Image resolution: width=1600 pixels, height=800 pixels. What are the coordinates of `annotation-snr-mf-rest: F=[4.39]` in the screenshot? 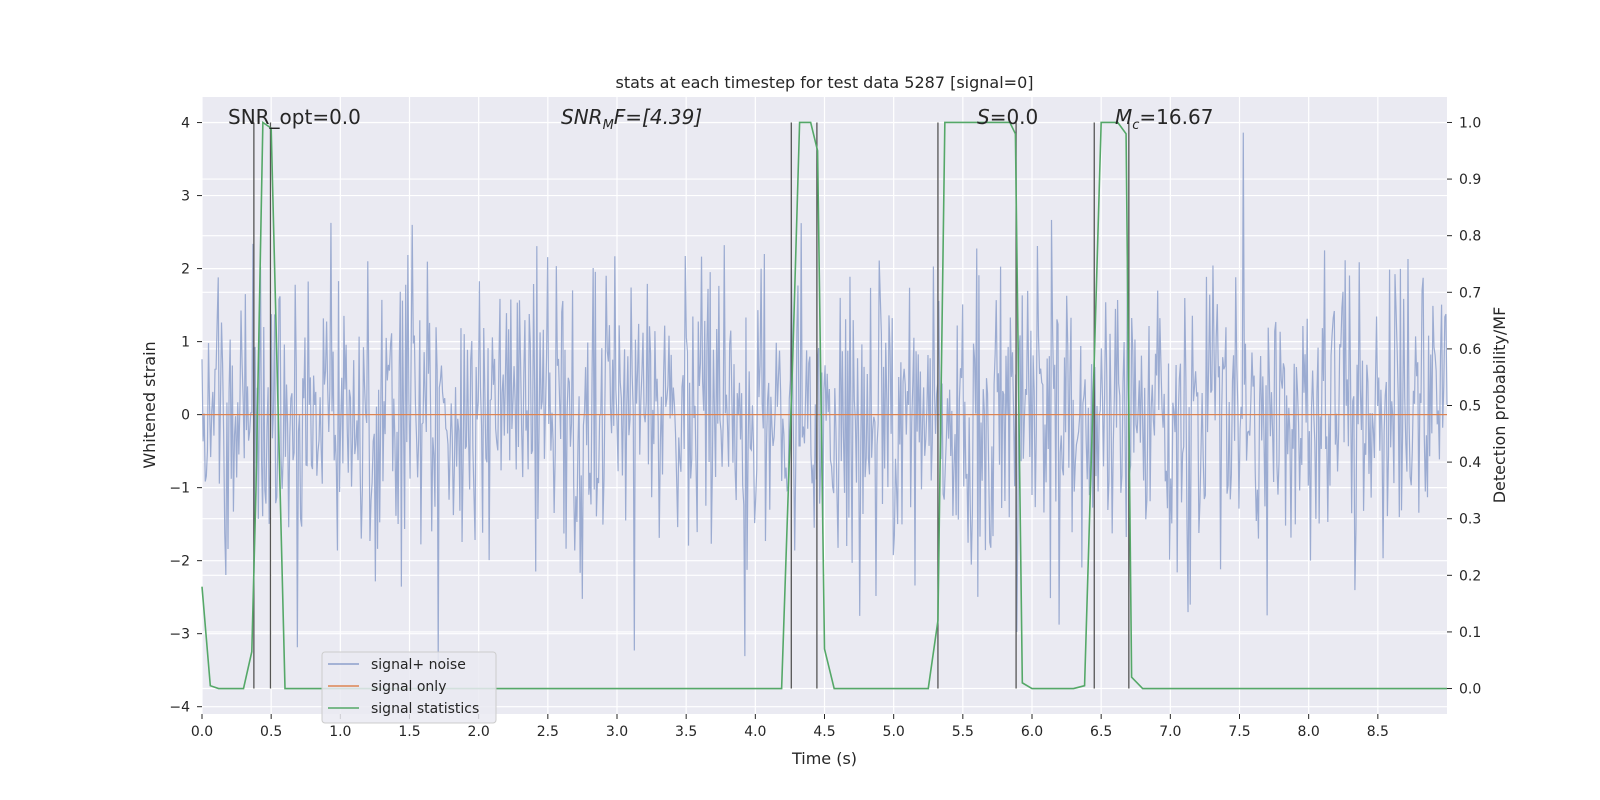 It's located at (658, 117).